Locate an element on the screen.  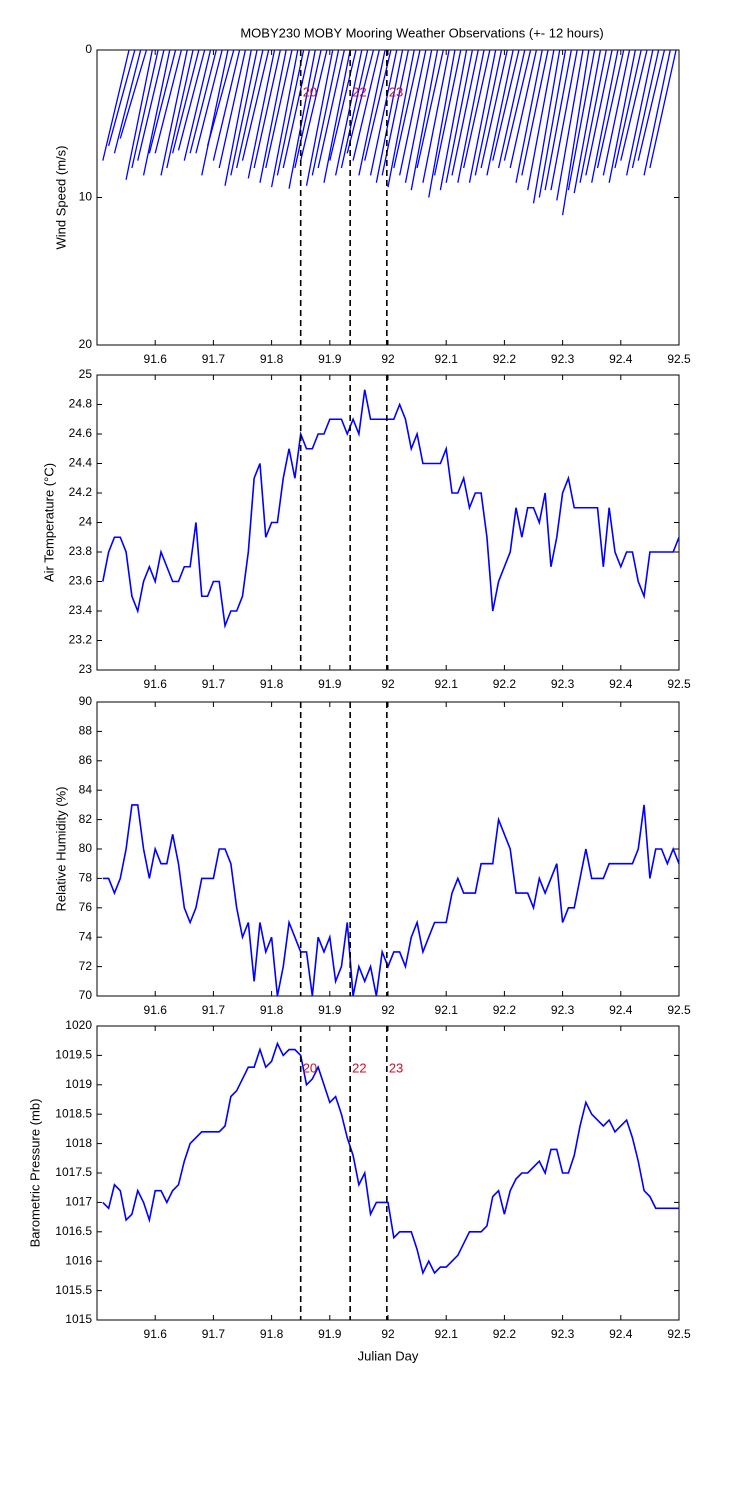
y-tick-label: 0 is located at coordinates (88, 49).